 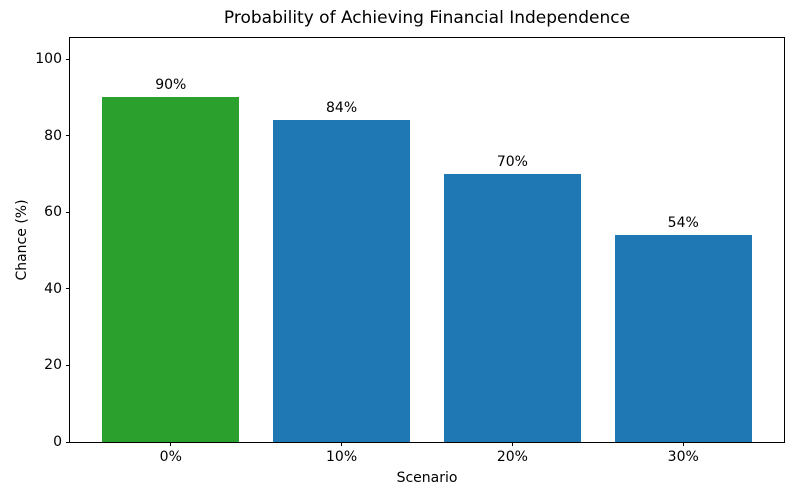 What do you see at coordinates (683, 223) in the screenshot?
I see `bar-value-label: 54%` at bounding box center [683, 223].